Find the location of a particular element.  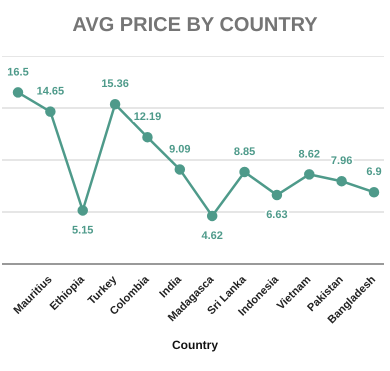

data-label: 9.09 is located at coordinates (180, 149).